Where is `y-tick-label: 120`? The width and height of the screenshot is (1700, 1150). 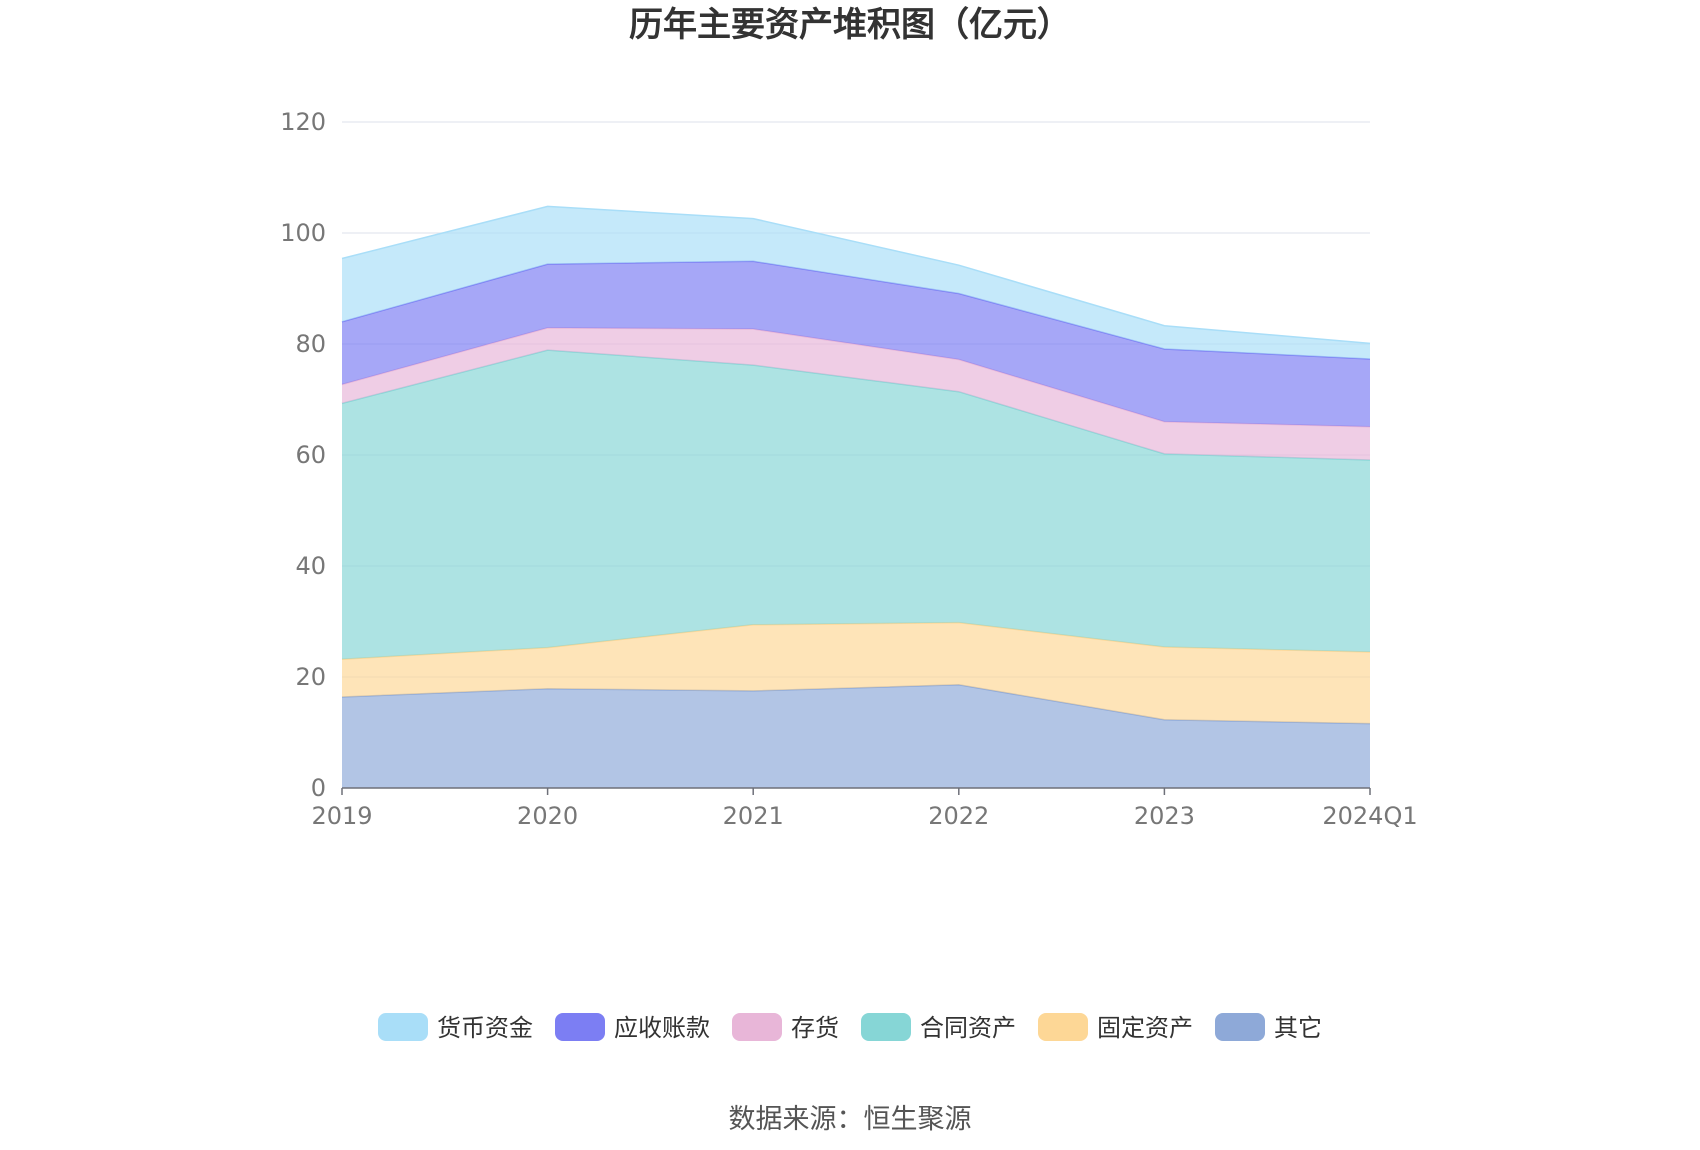 y-tick-label: 120 is located at coordinates (303, 122).